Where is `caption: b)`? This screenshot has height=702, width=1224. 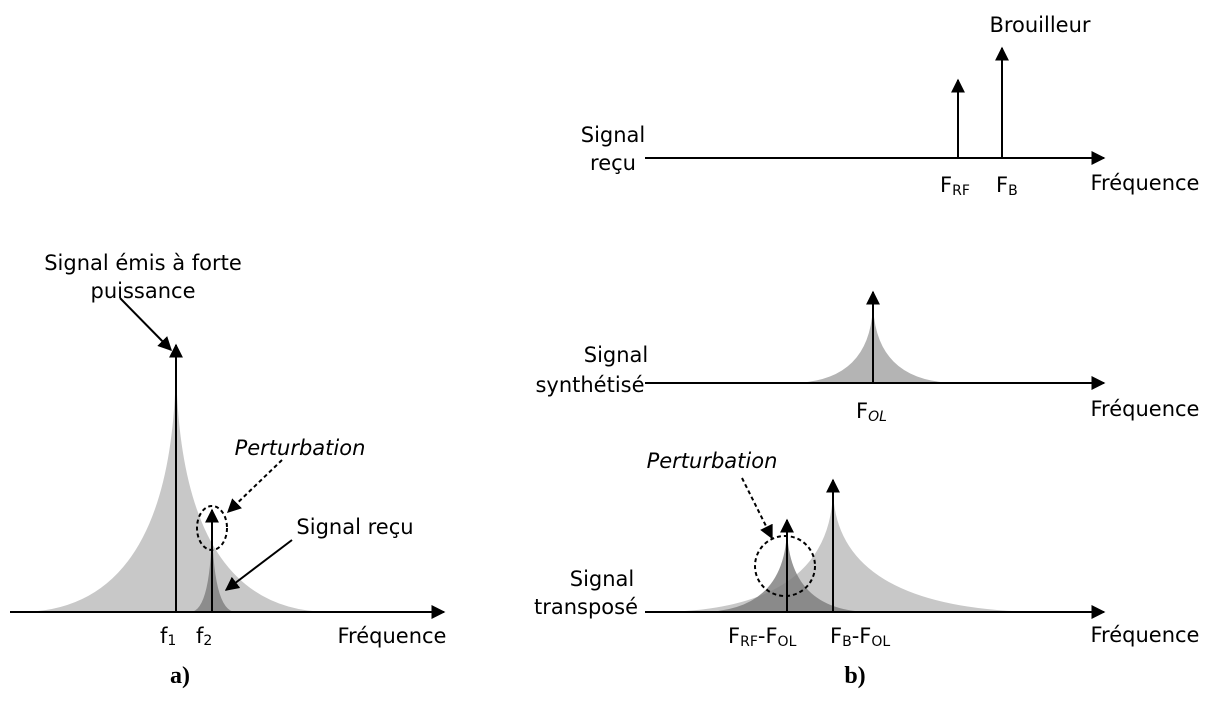 caption: b) is located at coordinates (854, 676).